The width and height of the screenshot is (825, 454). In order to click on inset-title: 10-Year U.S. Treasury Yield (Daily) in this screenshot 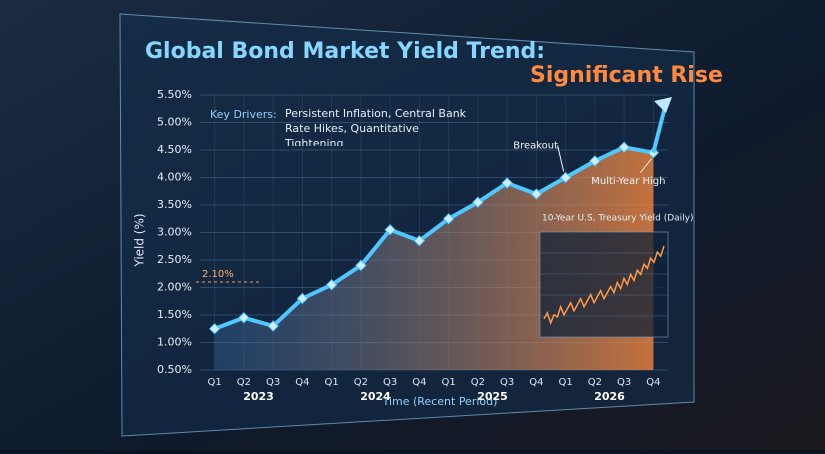, I will do `click(618, 219)`.